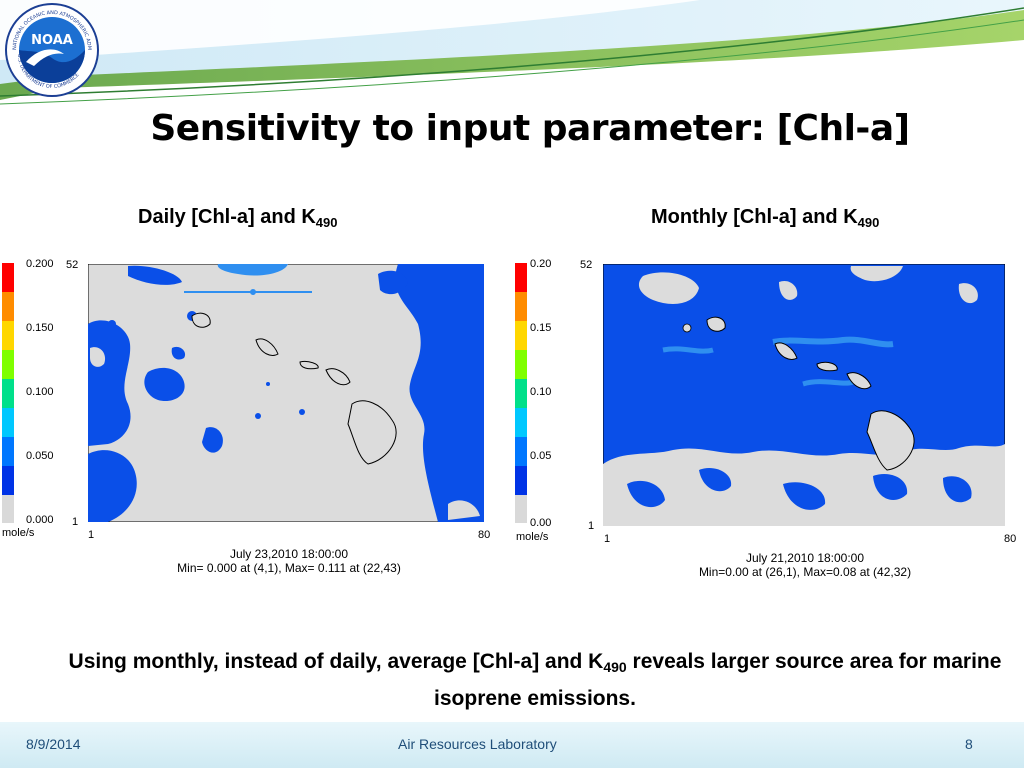 The width and height of the screenshot is (1024, 768). I want to click on colorbar-daily-label-0: 0.200, so click(40, 264).